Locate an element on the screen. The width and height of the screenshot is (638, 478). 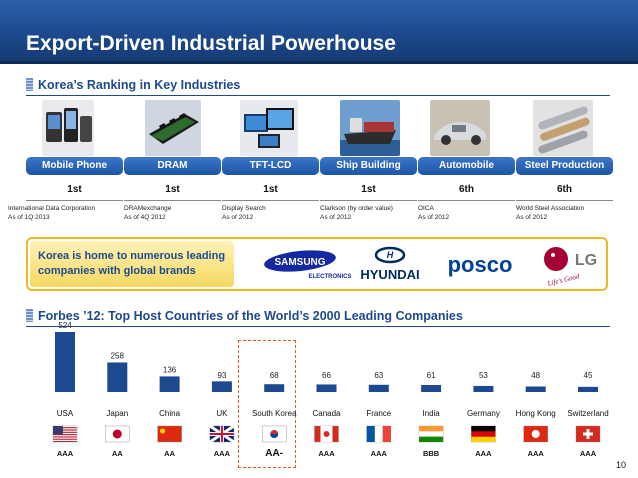
industry-label-ship-building: Ship Building is located at coordinates (368, 166).